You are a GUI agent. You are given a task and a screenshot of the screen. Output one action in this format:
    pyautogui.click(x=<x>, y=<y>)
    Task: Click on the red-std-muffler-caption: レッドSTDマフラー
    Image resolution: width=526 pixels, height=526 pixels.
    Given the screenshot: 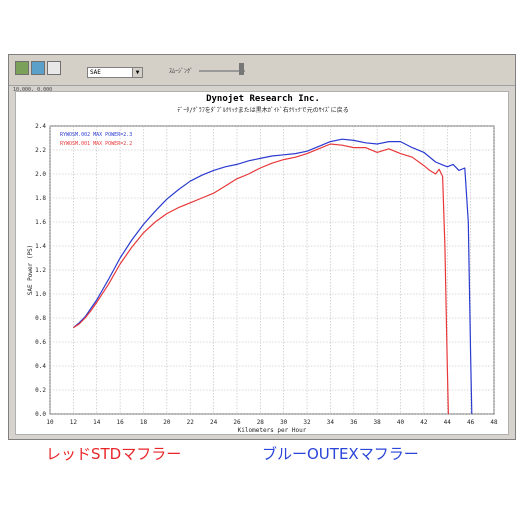 What is the action you would take?
    pyautogui.click(x=114, y=454)
    